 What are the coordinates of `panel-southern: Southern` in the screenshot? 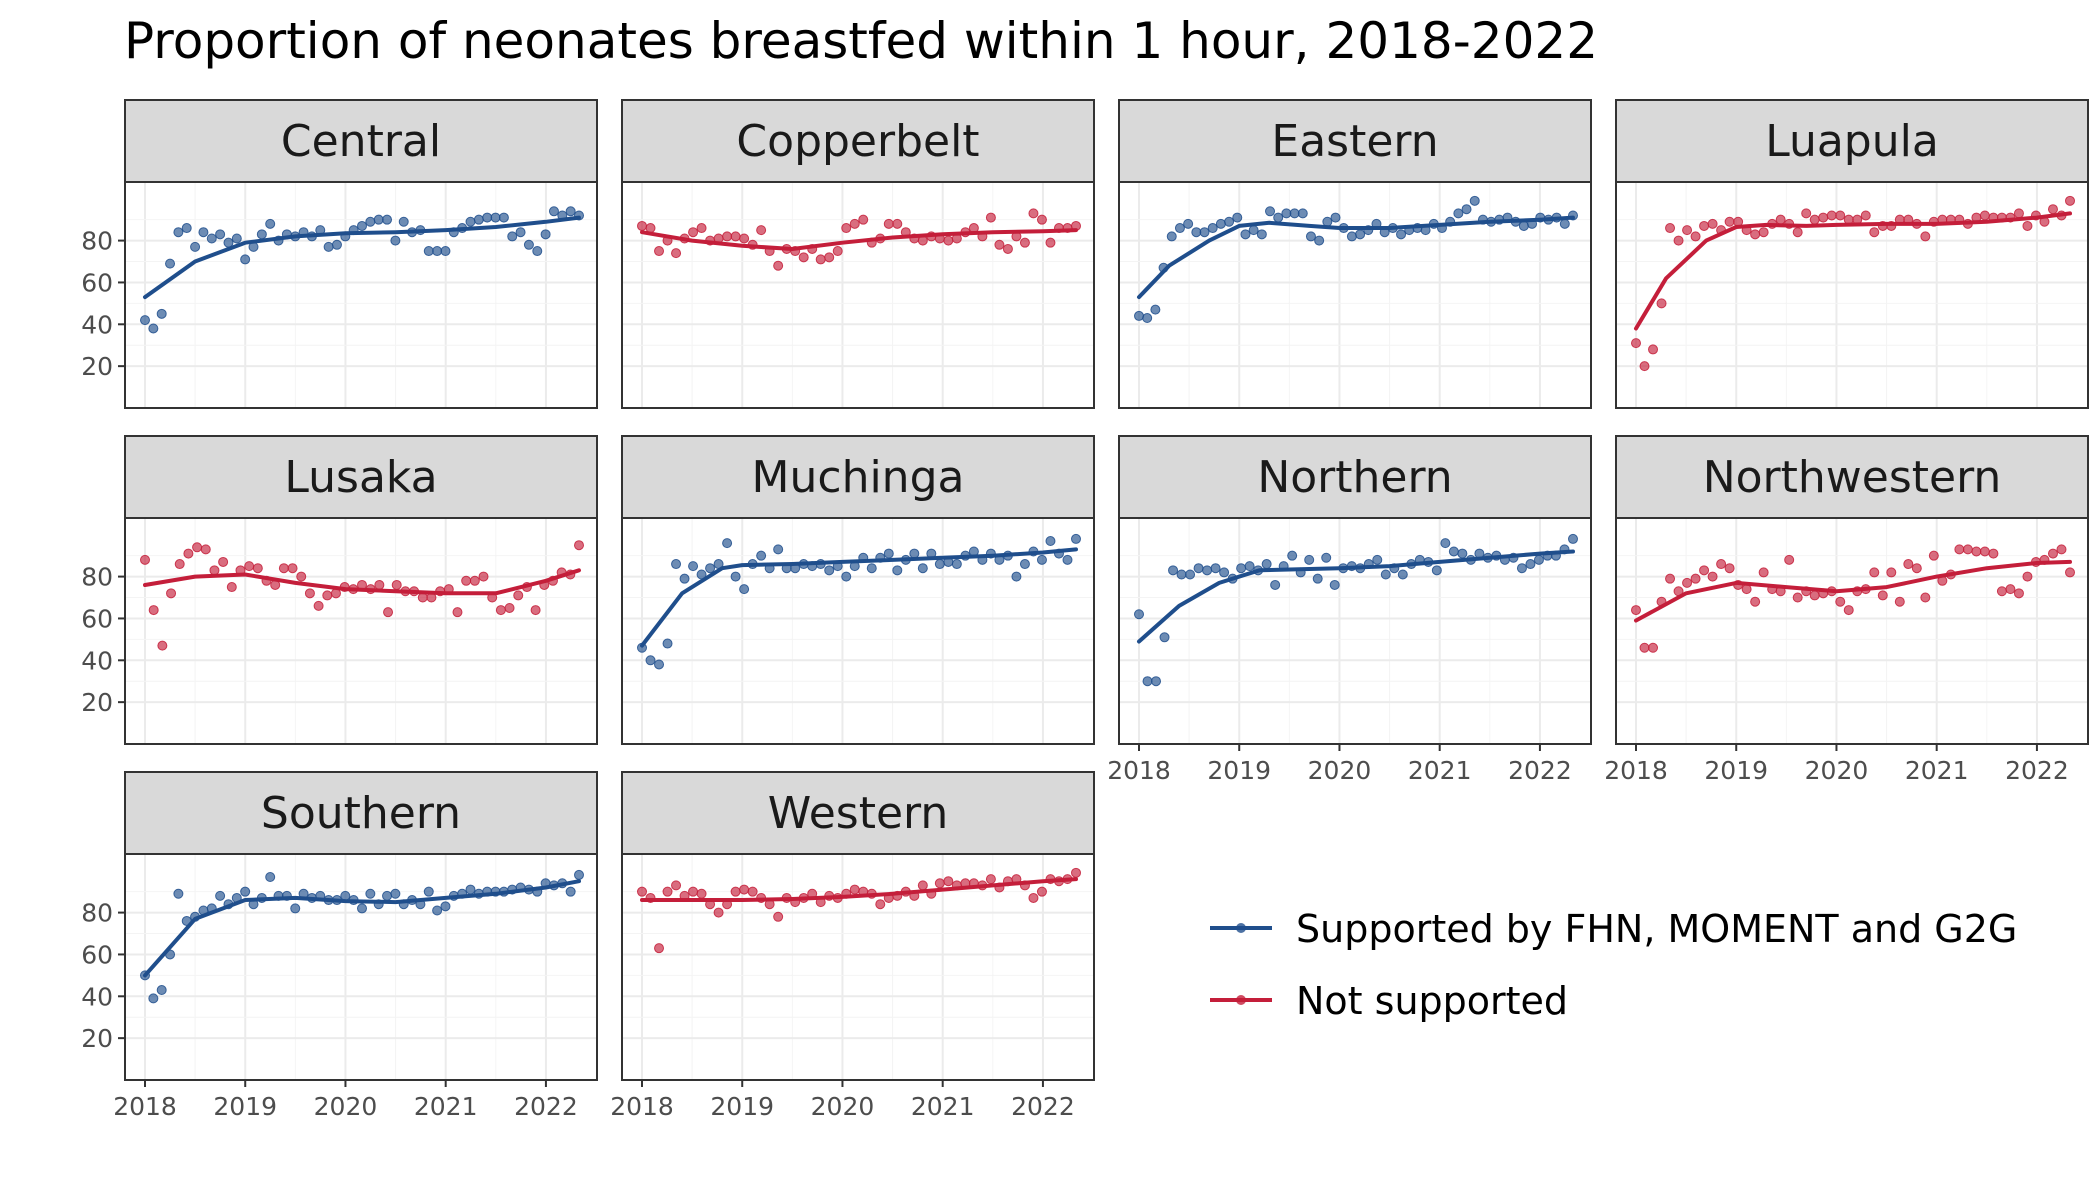 It's located at (361, 926).